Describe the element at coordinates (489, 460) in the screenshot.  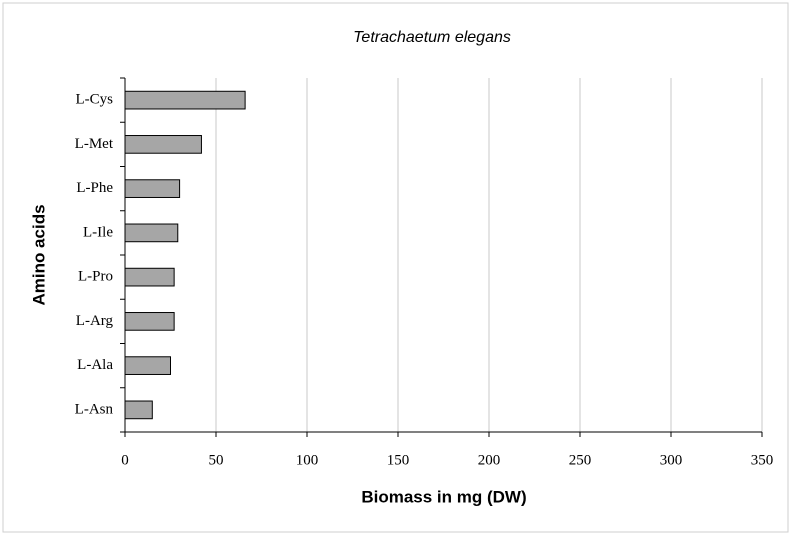
I see `x-tick-label: 200` at that location.